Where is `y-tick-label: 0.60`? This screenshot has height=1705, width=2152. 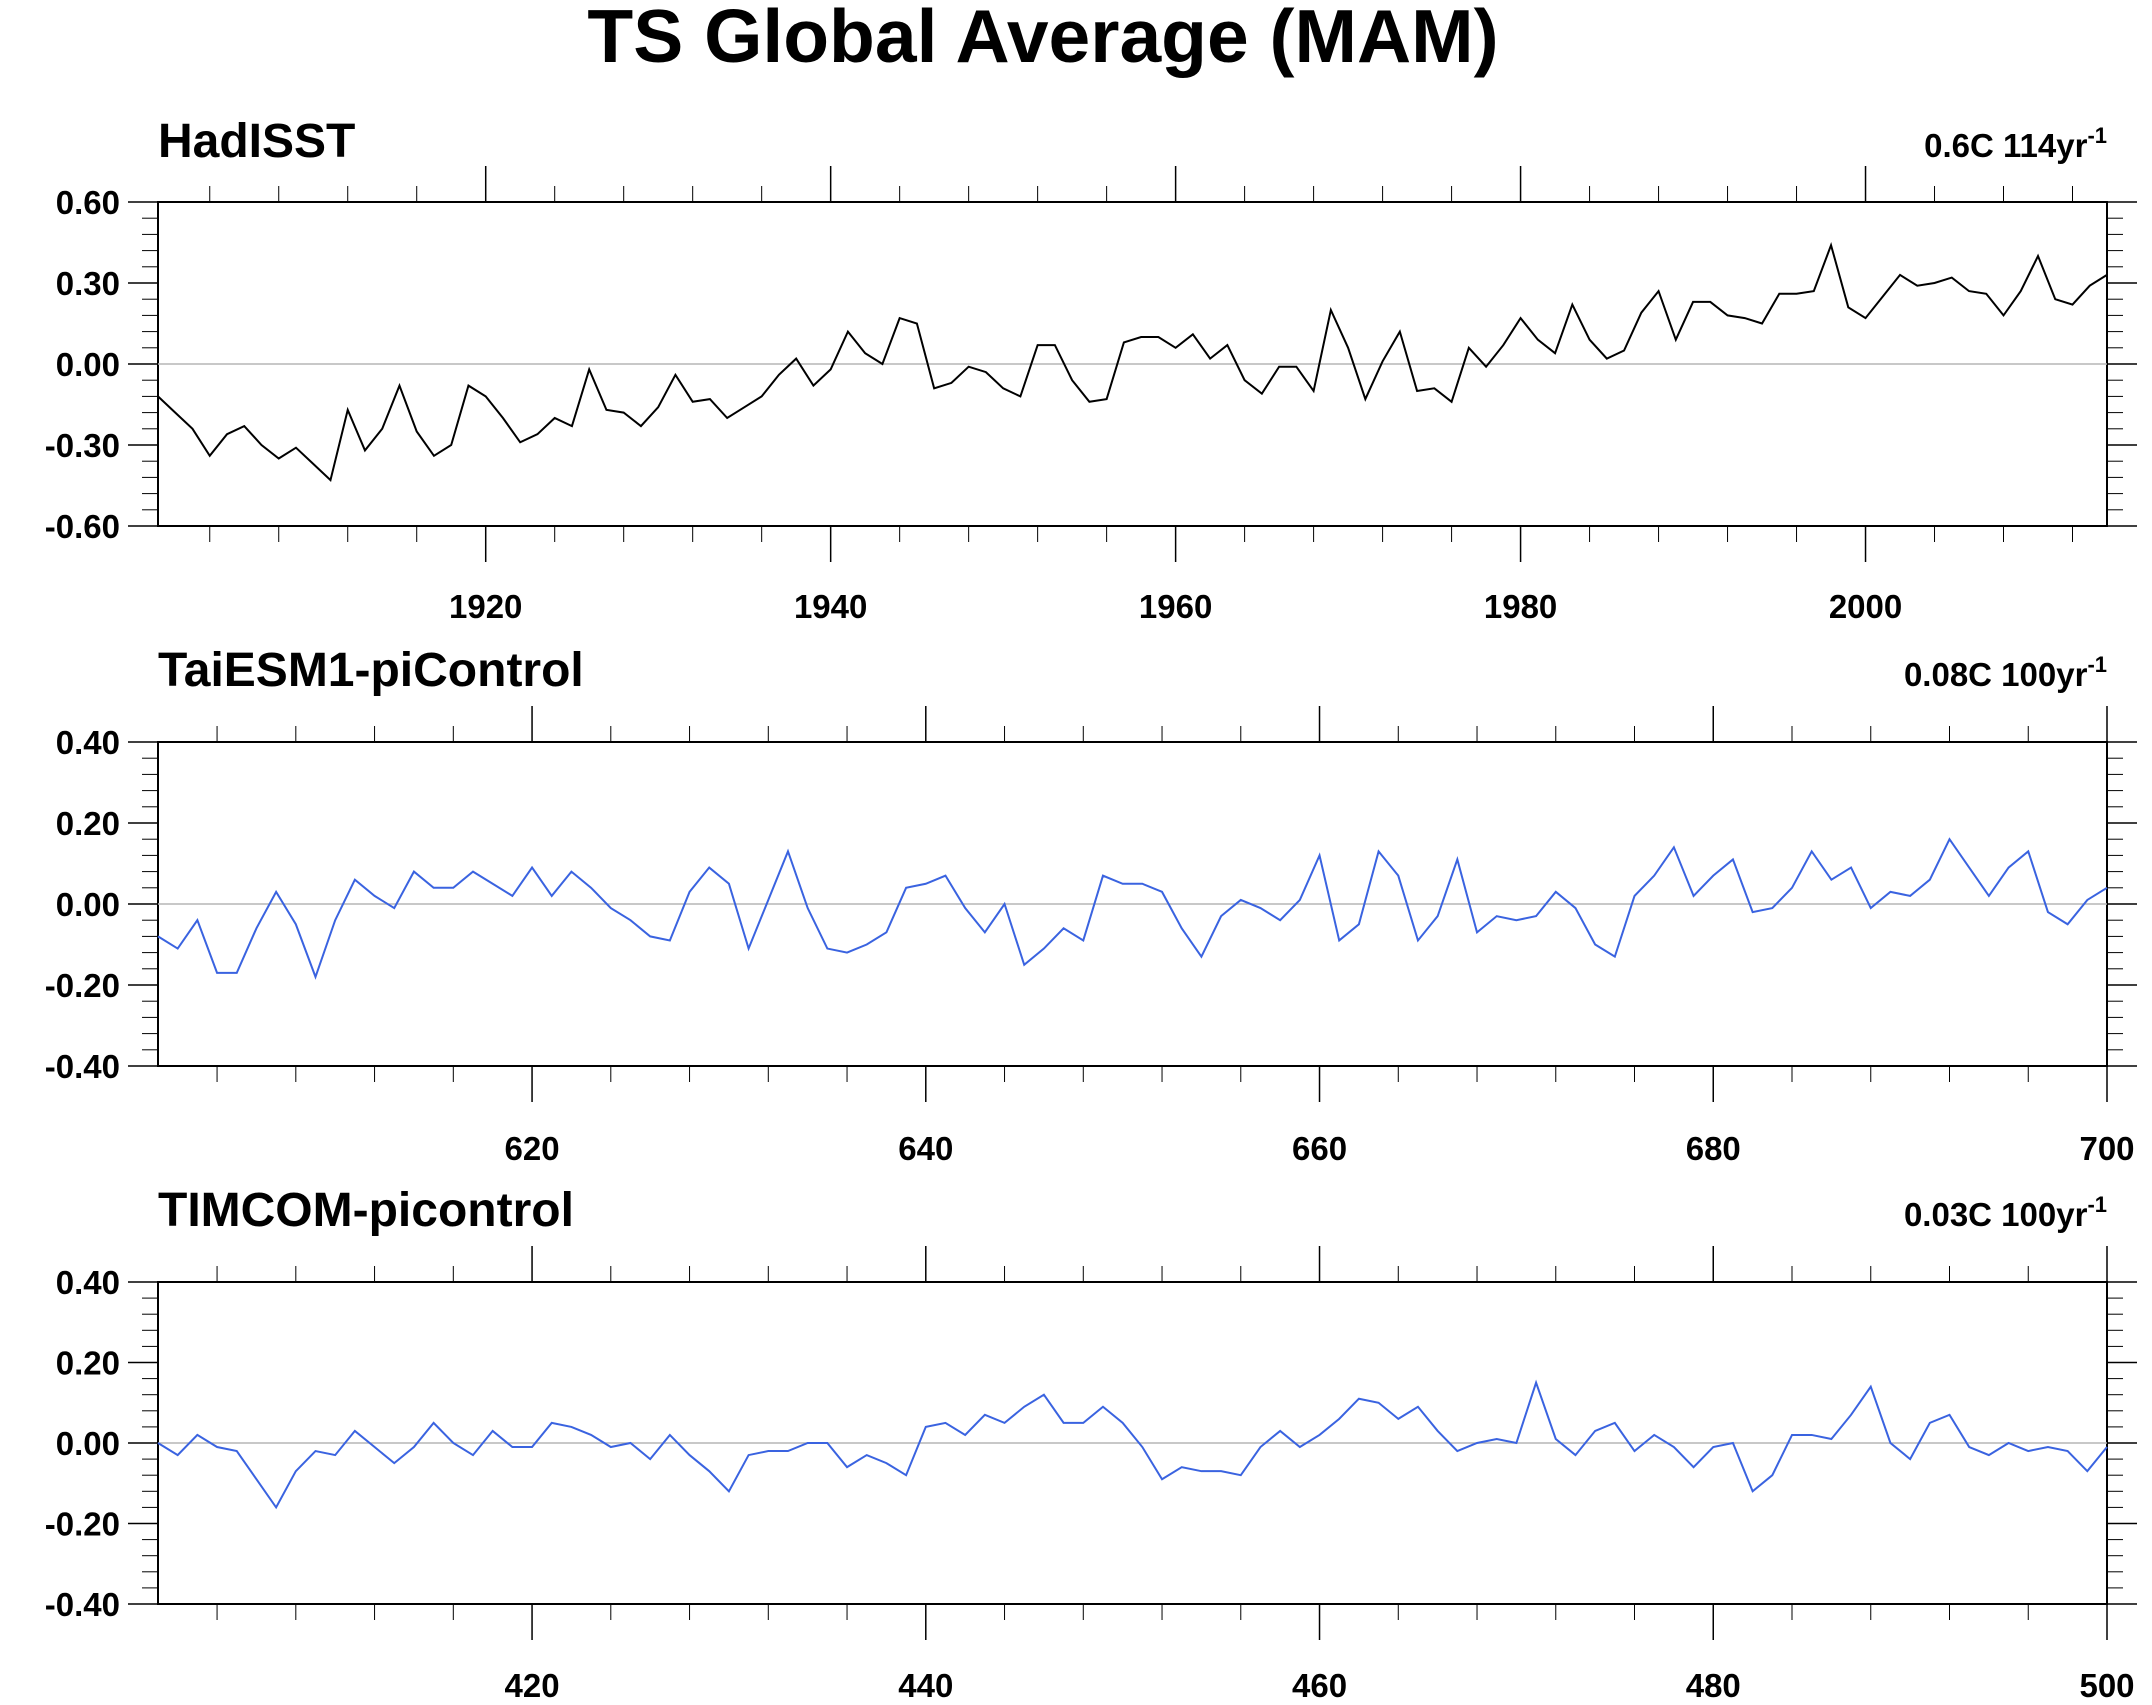
y-tick-label: 0.60 is located at coordinates (88, 202).